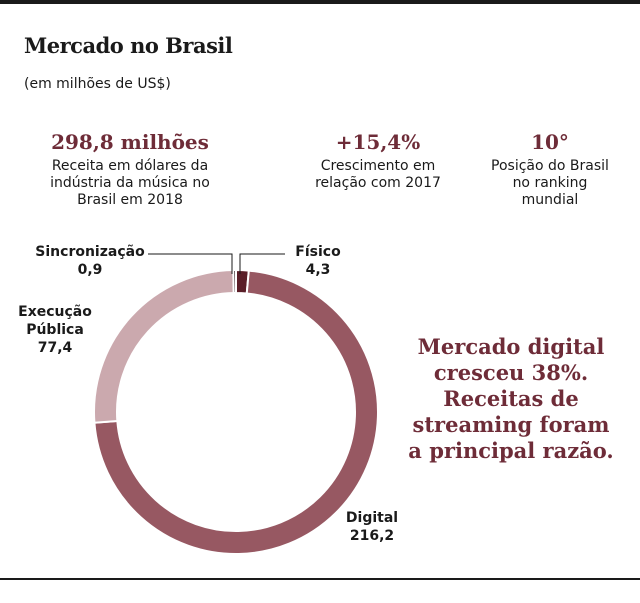 The width and height of the screenshot is (640, 603). Describe the element at coordinates (128, 45) in the screenshot. I see `chart-title: Mercado no Brasil` at that location.